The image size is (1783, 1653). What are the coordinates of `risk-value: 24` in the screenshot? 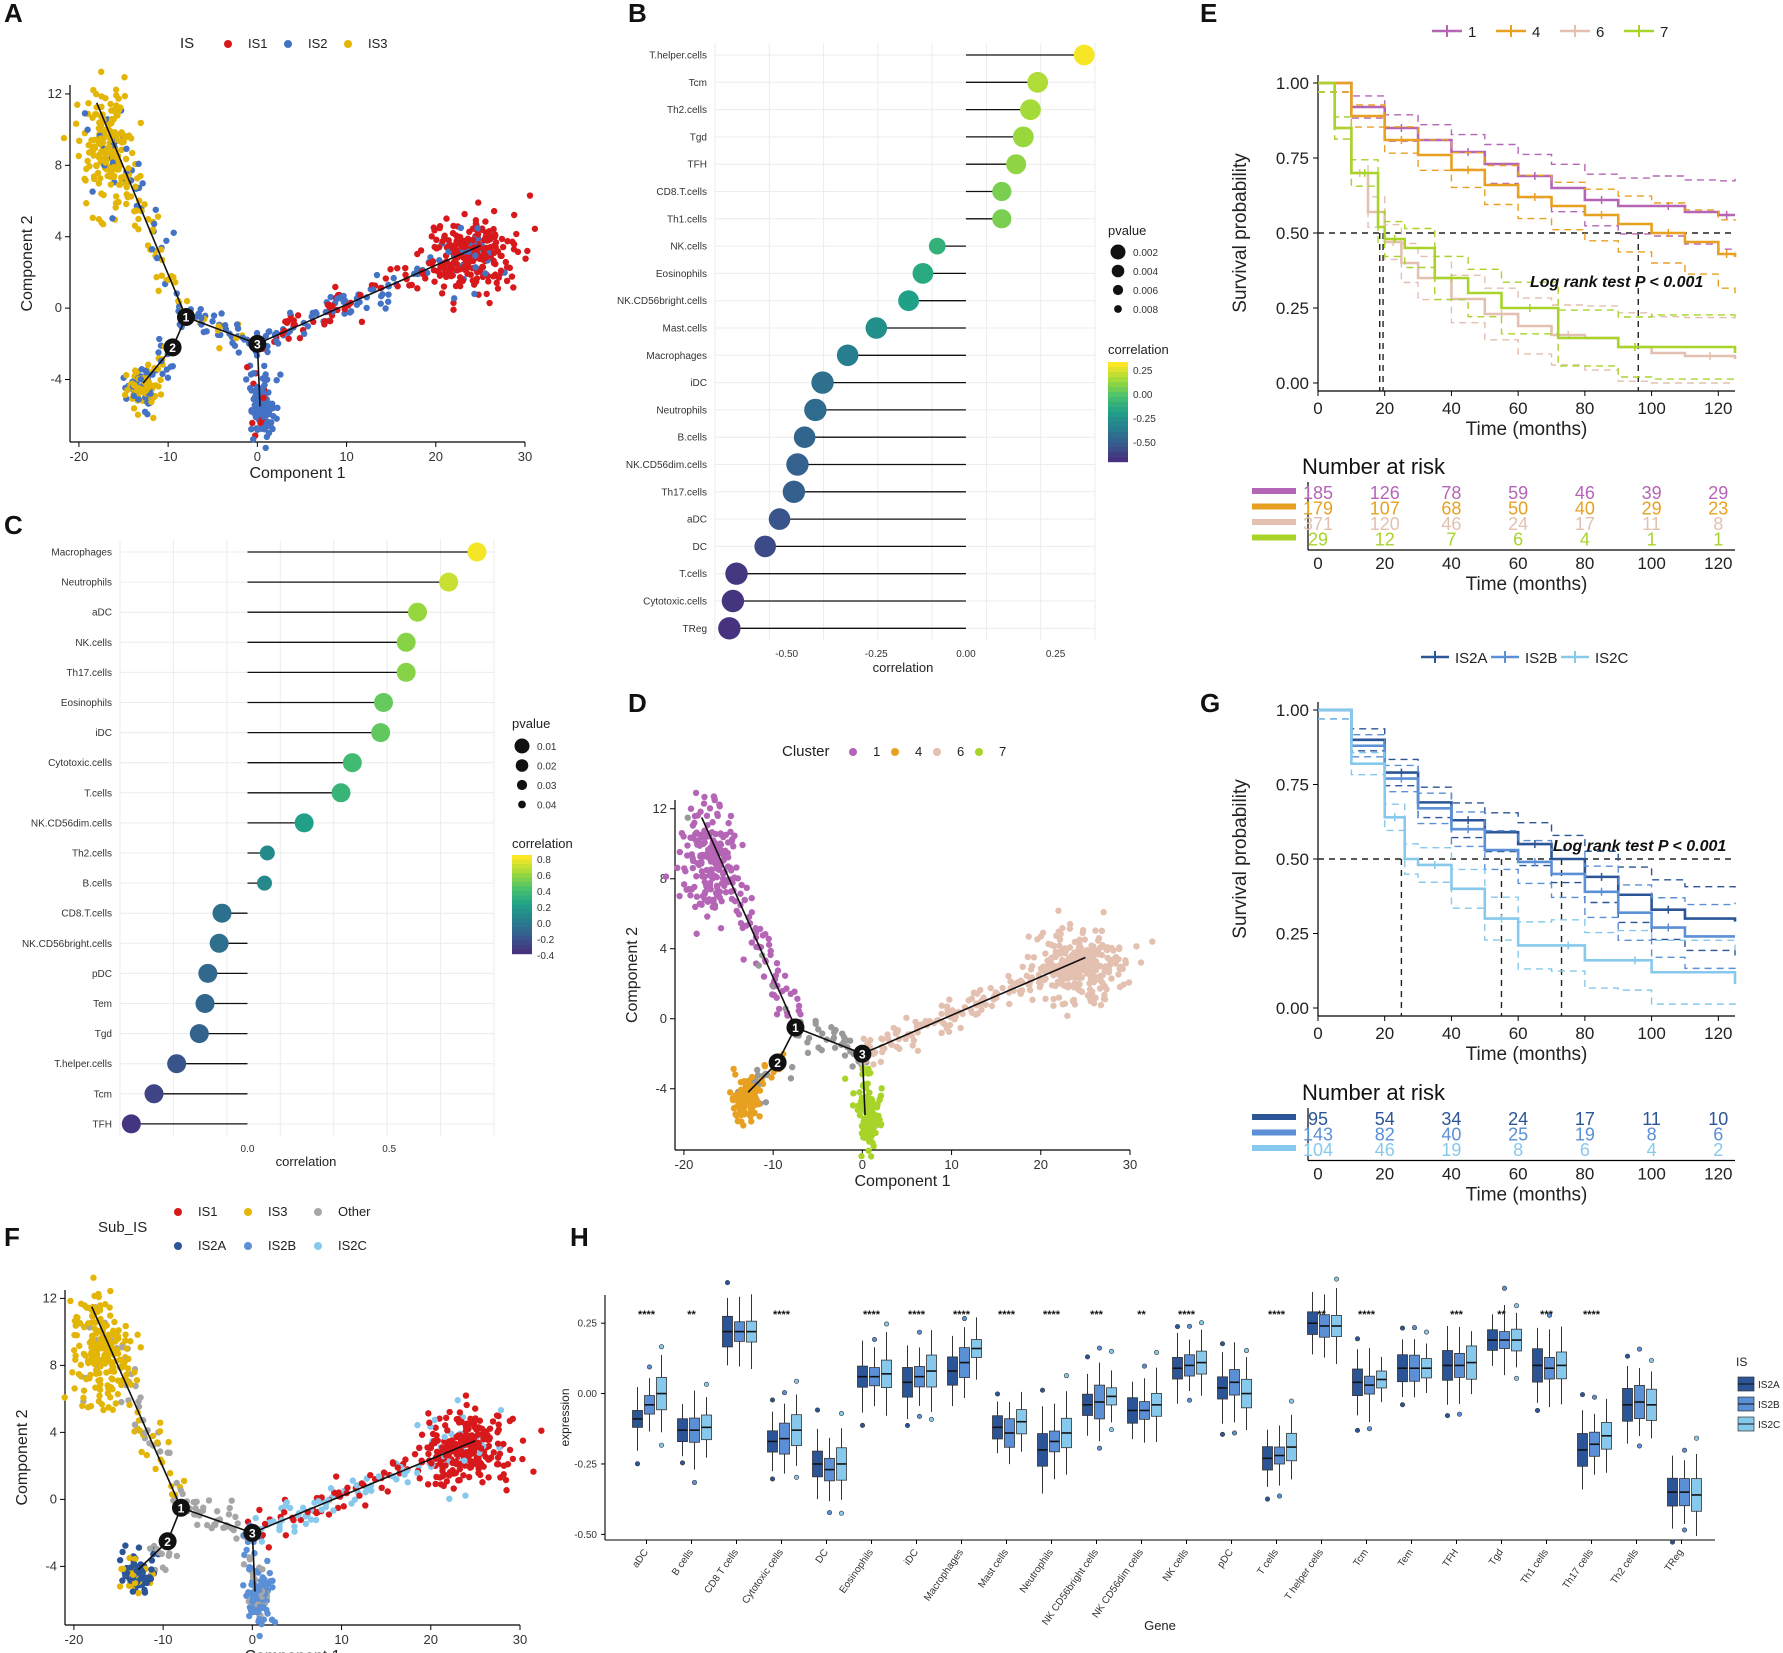 It's located at (1518, 1119).